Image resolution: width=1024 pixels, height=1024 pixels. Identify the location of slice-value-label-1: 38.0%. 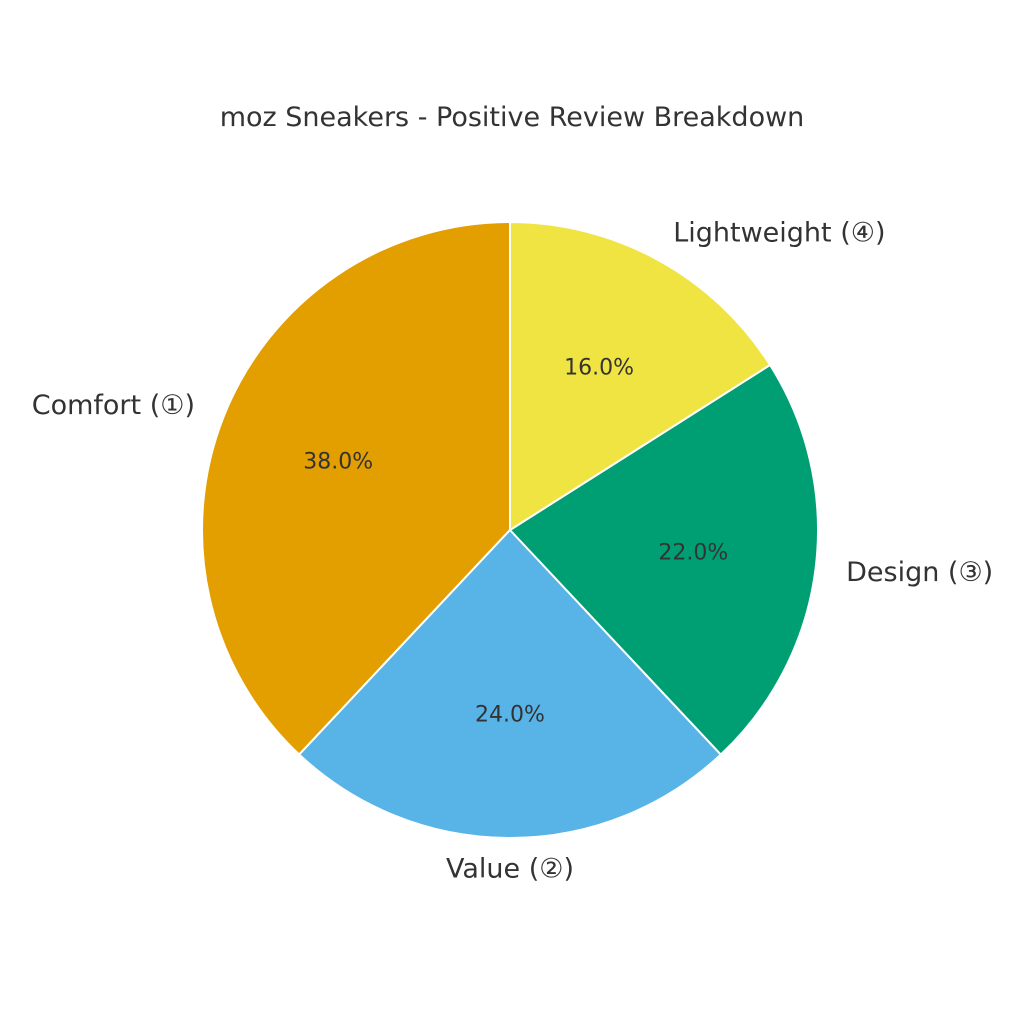
(338, 461).